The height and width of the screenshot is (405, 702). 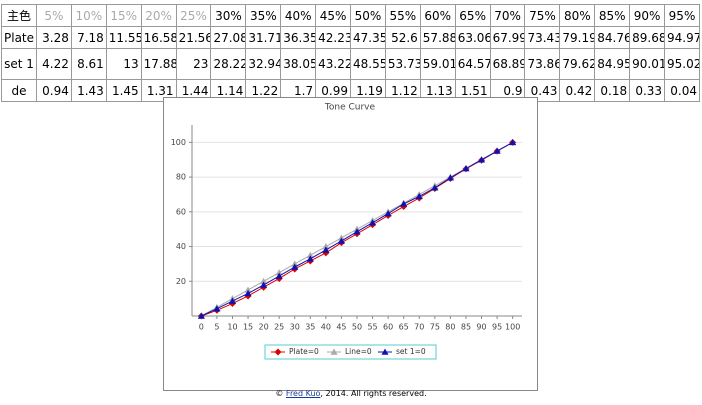 What do you see at coordinates (341, 327) in the screenshot?
I see `x-tick-label: 45` at bounding box center [341, 327].